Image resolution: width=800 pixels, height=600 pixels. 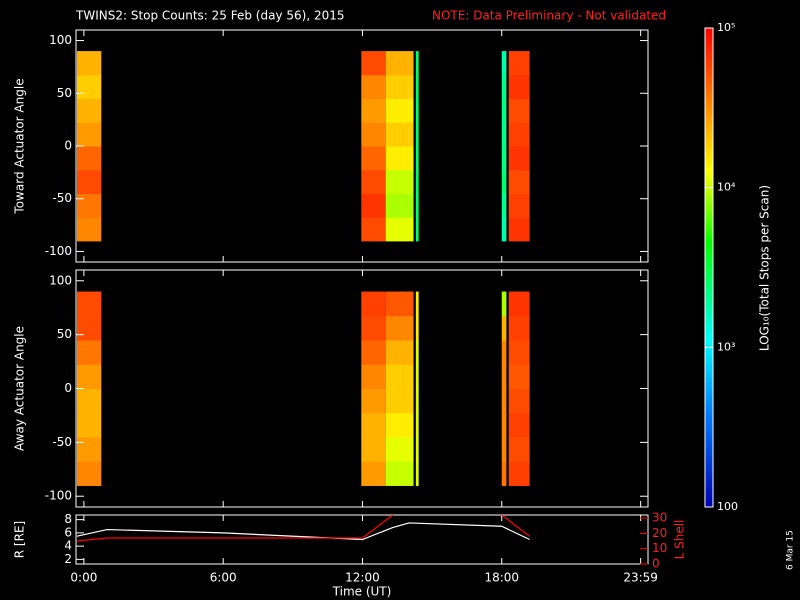 What do you see at coordinates (659, 518) in the screenshot?
I see `y2-tick-label: 30` at bounding box center [659, 518].